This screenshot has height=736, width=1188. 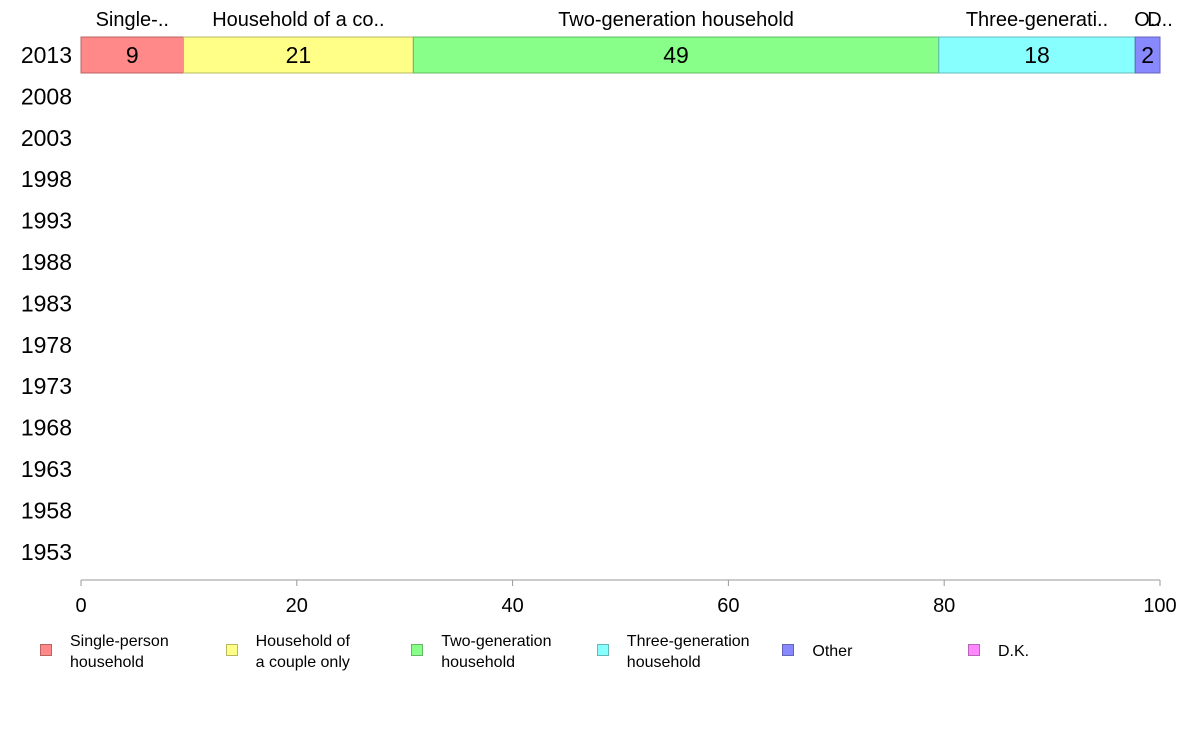 I want to click on segment-header-label: D.., so click(x=1160, y=20).